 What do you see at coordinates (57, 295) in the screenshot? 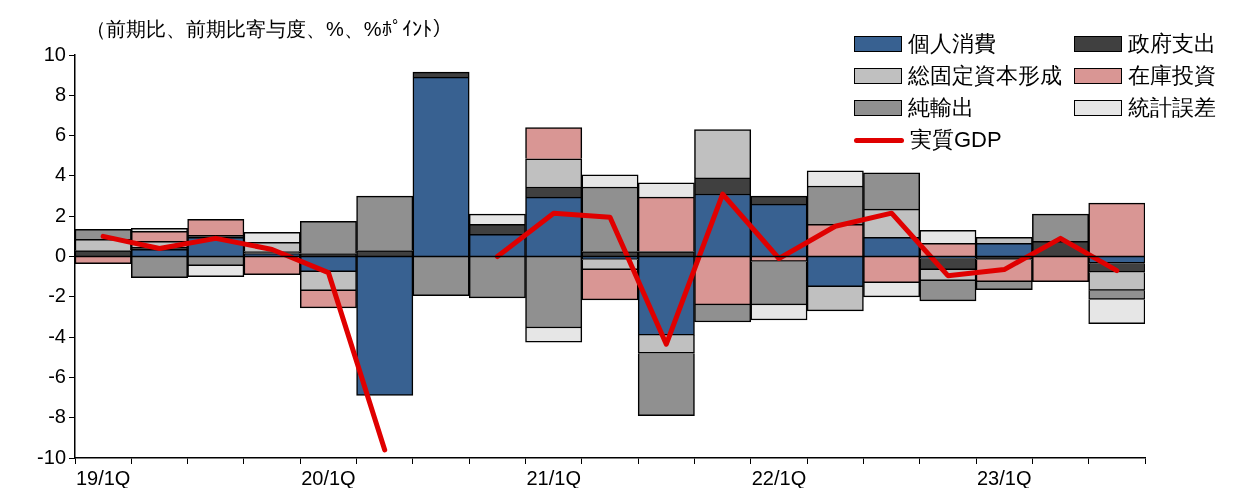
I see `y-tick-label: -2` at bounding box center [57, 295].